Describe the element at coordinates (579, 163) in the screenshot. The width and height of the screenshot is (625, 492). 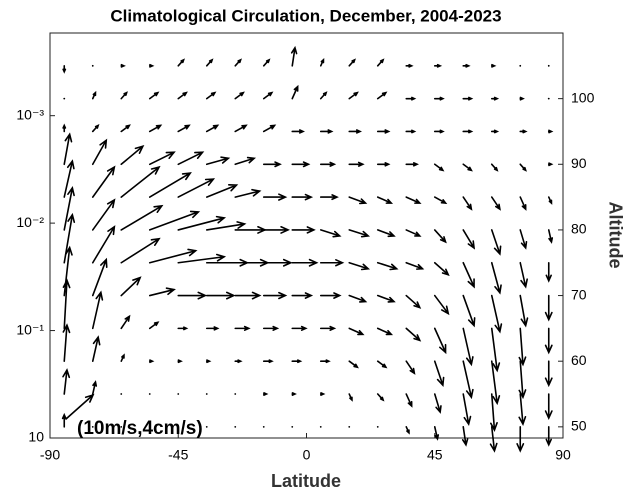
I see `y2-tick-label: 90` at that location.